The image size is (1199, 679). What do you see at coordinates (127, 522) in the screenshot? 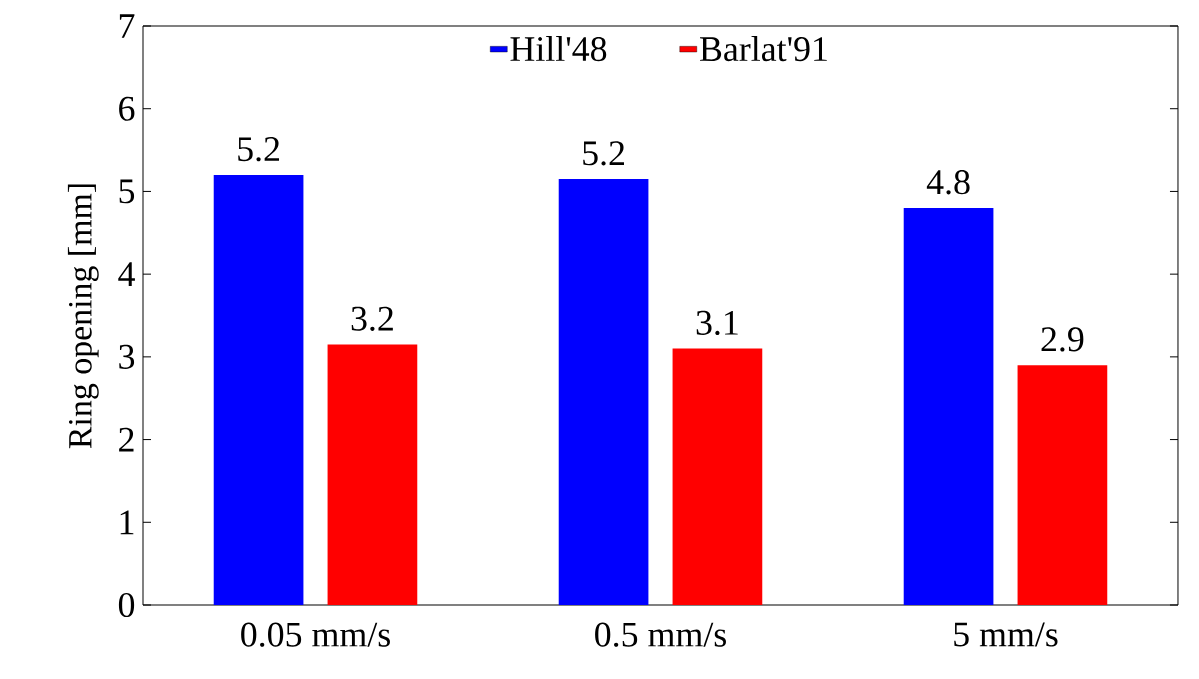
I see `y-tick-label: 1` at bounding box center [127, 522].